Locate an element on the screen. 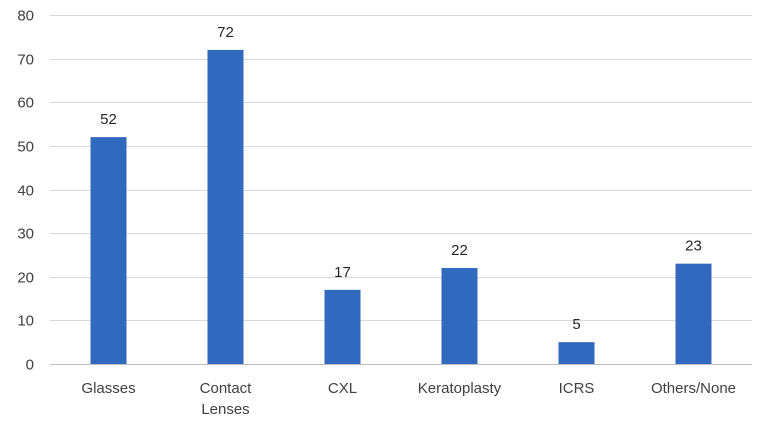 This screenshot has height=421, width=768. data-label: 17 is located at coordinates (342, 272).